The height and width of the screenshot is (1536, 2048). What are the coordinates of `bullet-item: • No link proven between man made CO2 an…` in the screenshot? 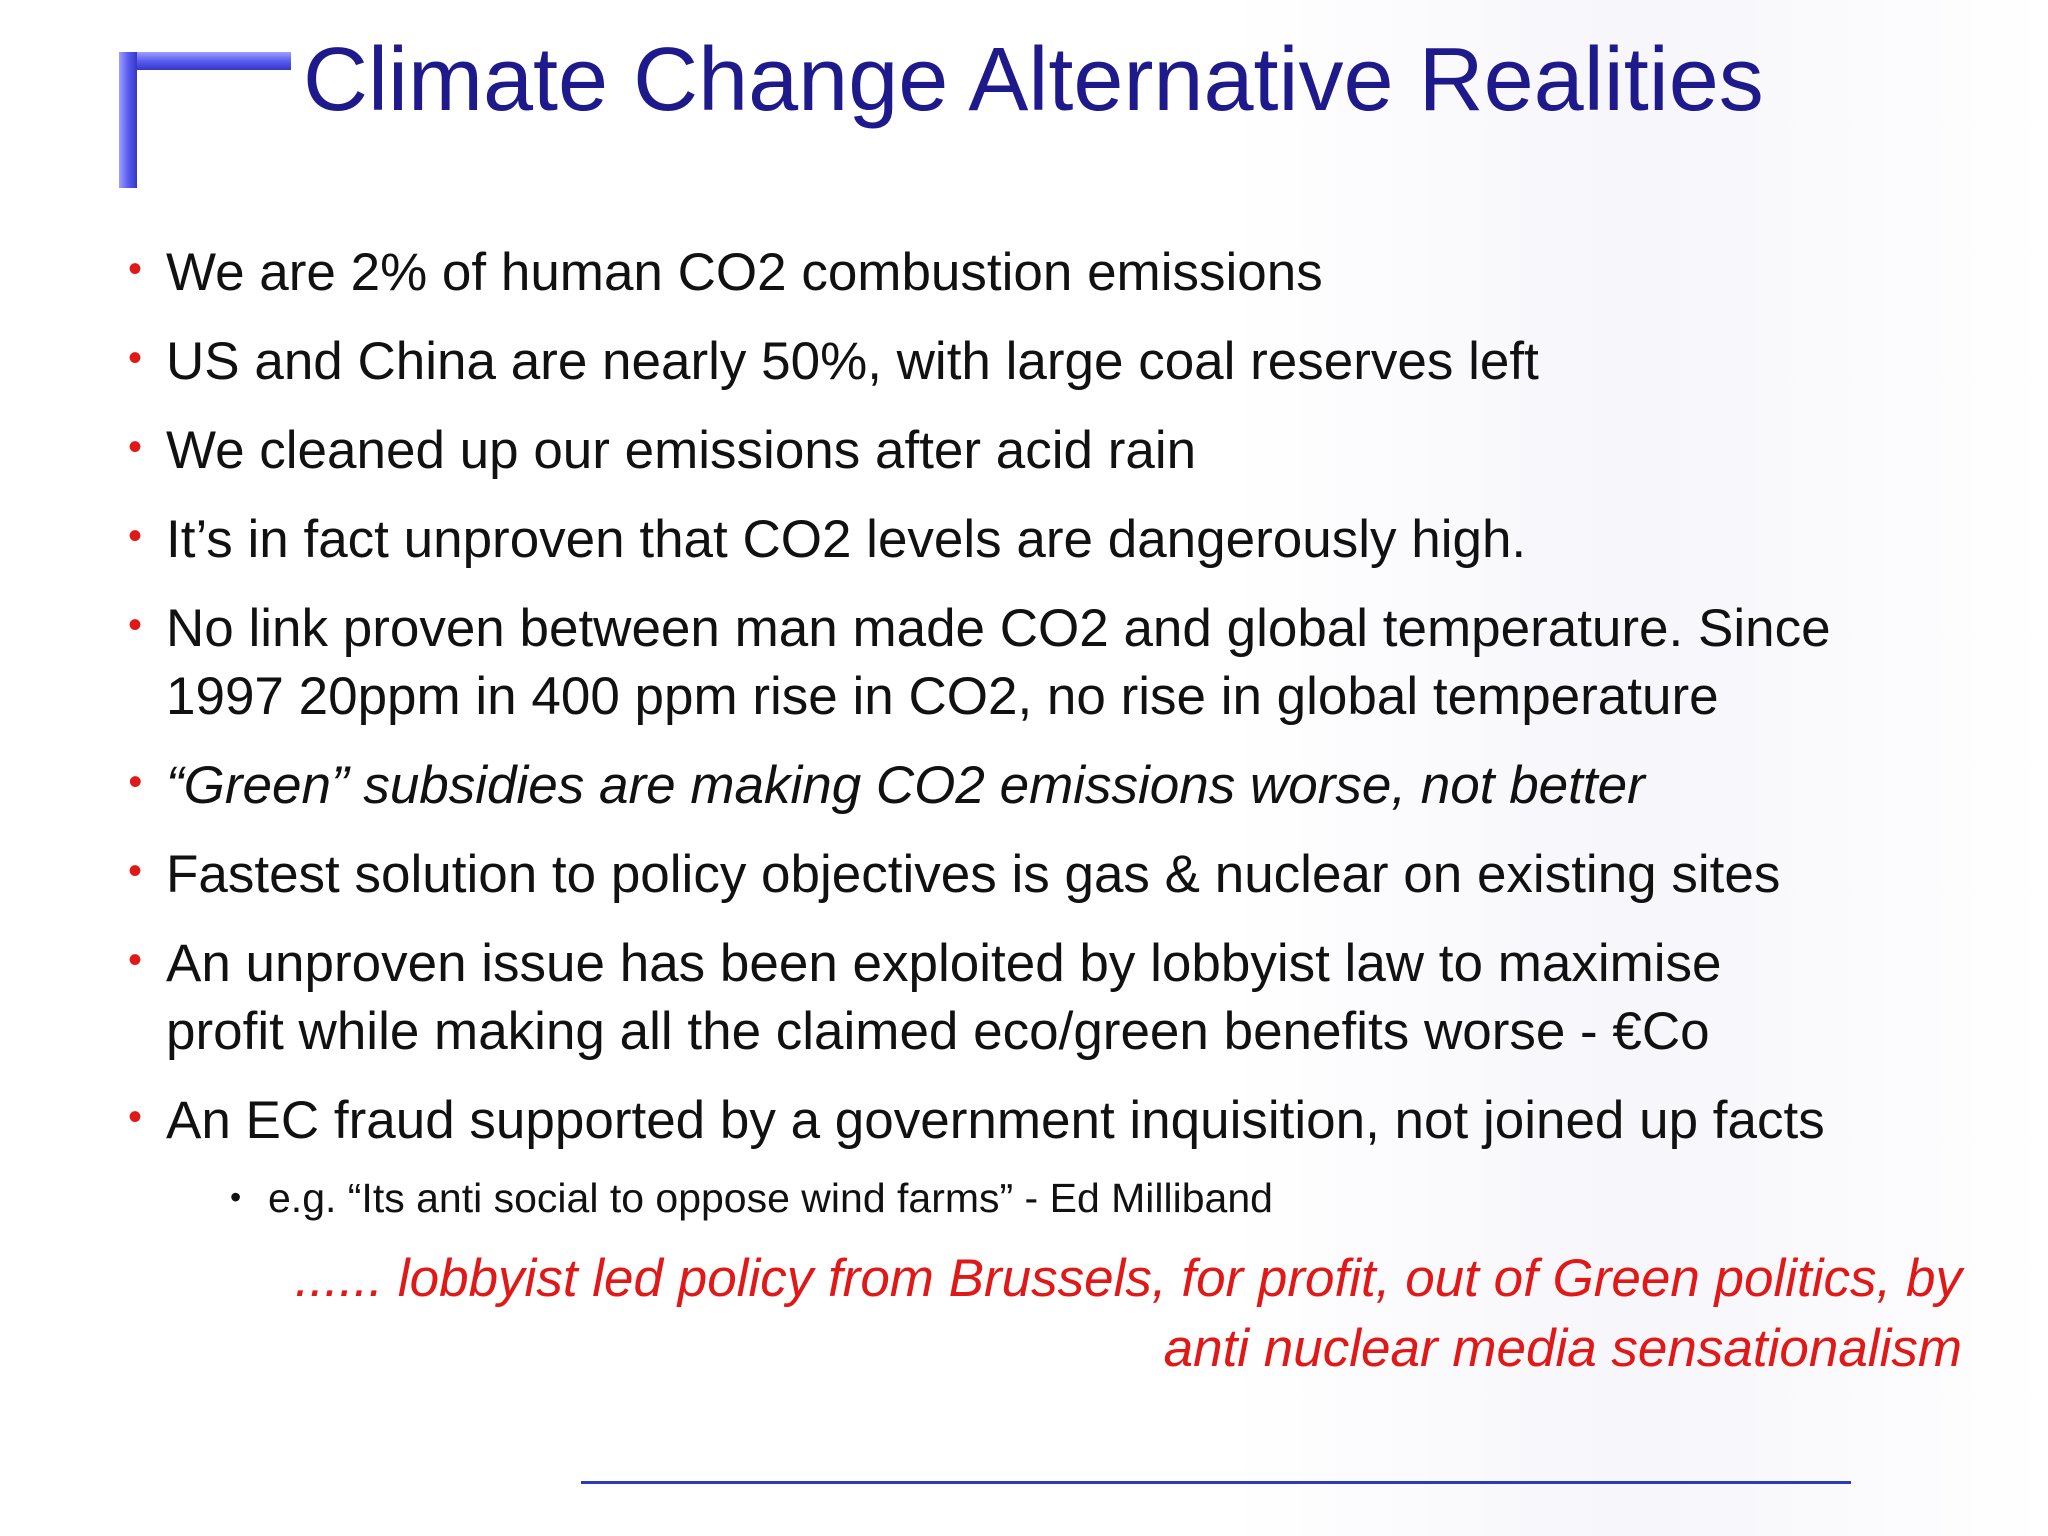 It's located at (1068, 663).